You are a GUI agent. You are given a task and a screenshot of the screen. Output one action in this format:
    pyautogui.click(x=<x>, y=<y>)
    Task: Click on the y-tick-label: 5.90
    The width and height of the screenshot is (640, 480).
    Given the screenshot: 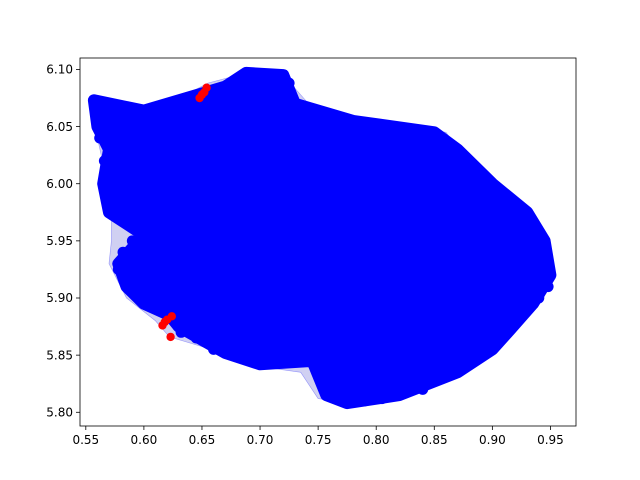 What is the action you would take?
    pyautogui.click(x=59, y=298)
    